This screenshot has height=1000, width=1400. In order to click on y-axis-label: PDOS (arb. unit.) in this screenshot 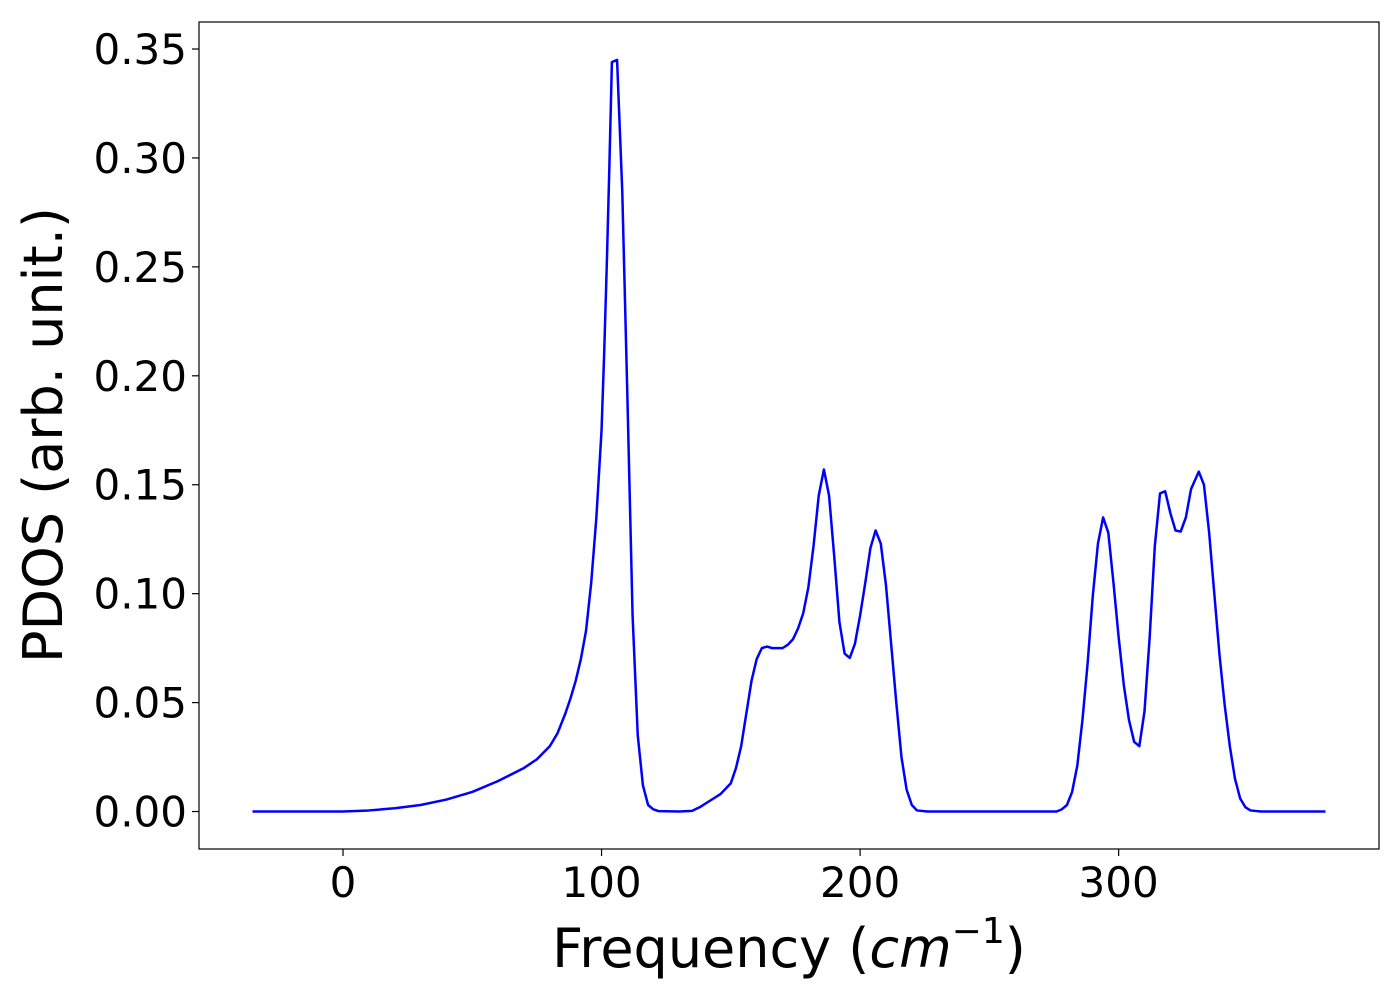, I will do `click(43, 435)`.